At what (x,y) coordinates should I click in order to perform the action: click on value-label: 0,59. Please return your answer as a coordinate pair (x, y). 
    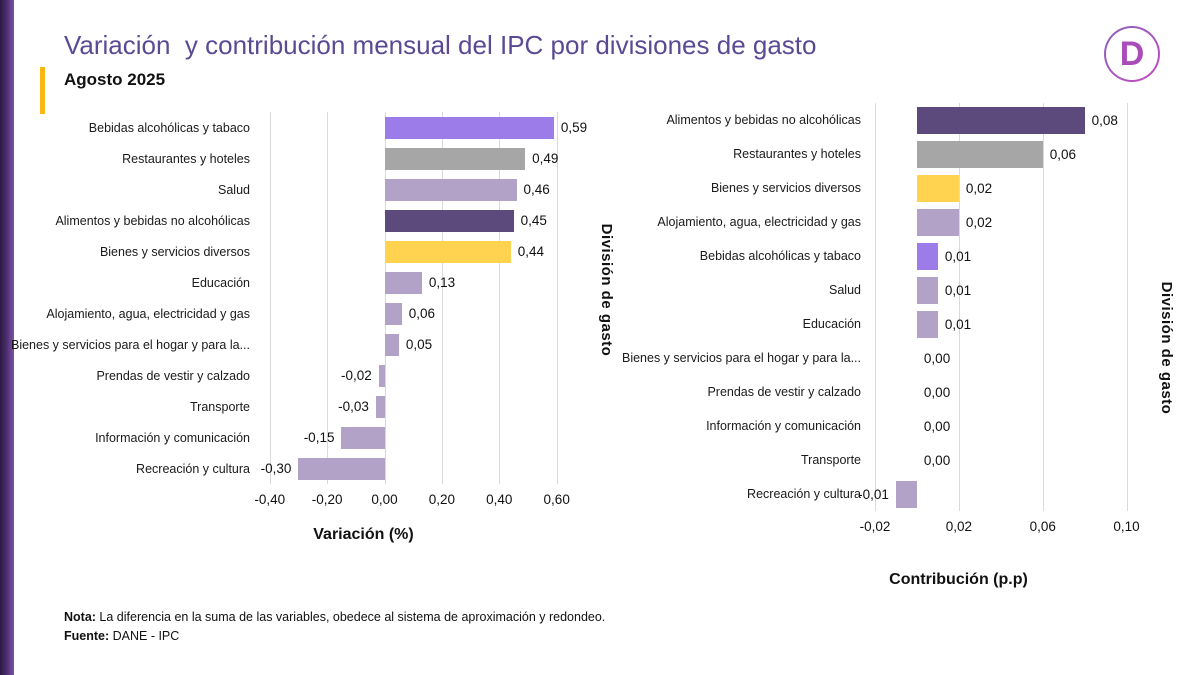
    Looking at the image, I should click on (574, 127).